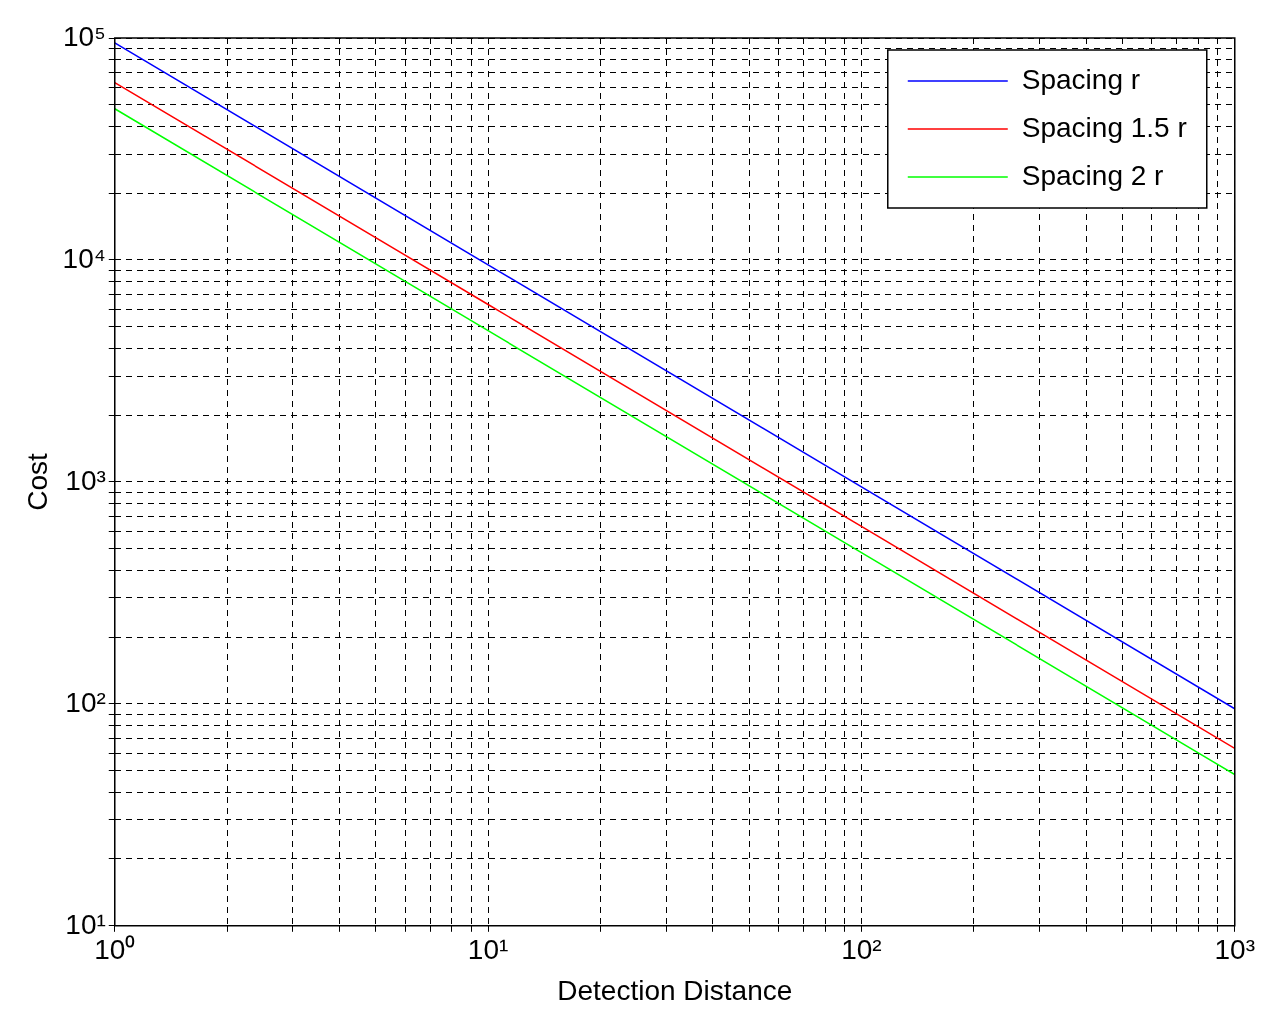  Describe the element at coordinates (85, 702) in the screenshot. I see `y-tick-label: 10²` at that location.